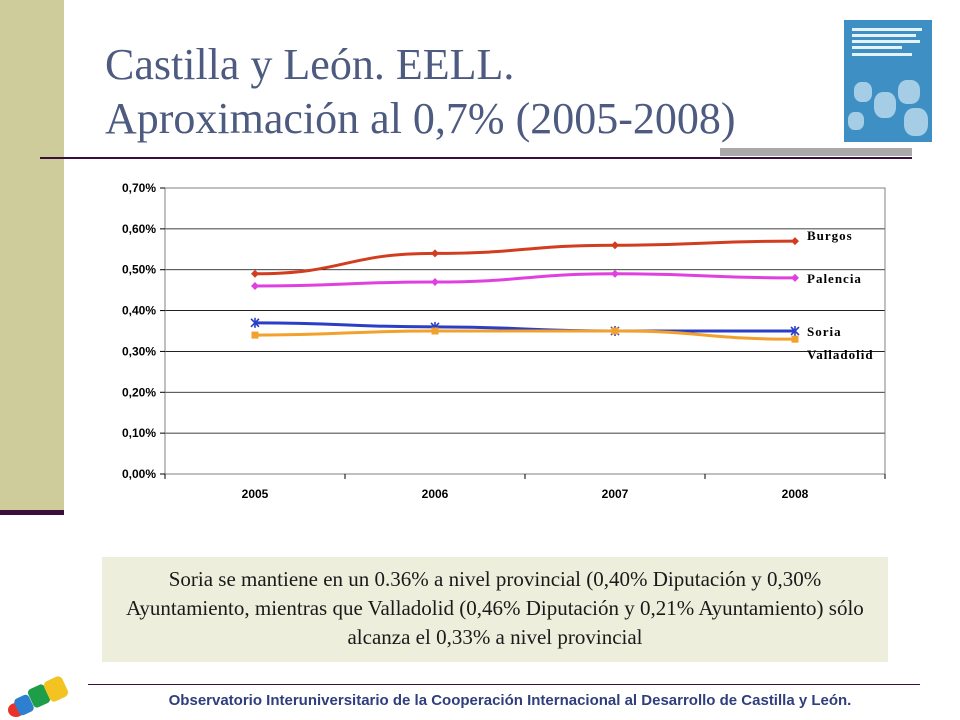 This screenshot has width=960, height=720. What do you see at coordinates (615, 494) in the screenshot?
I see `x-tick-label: 2007` at bounding box center [615, 494].